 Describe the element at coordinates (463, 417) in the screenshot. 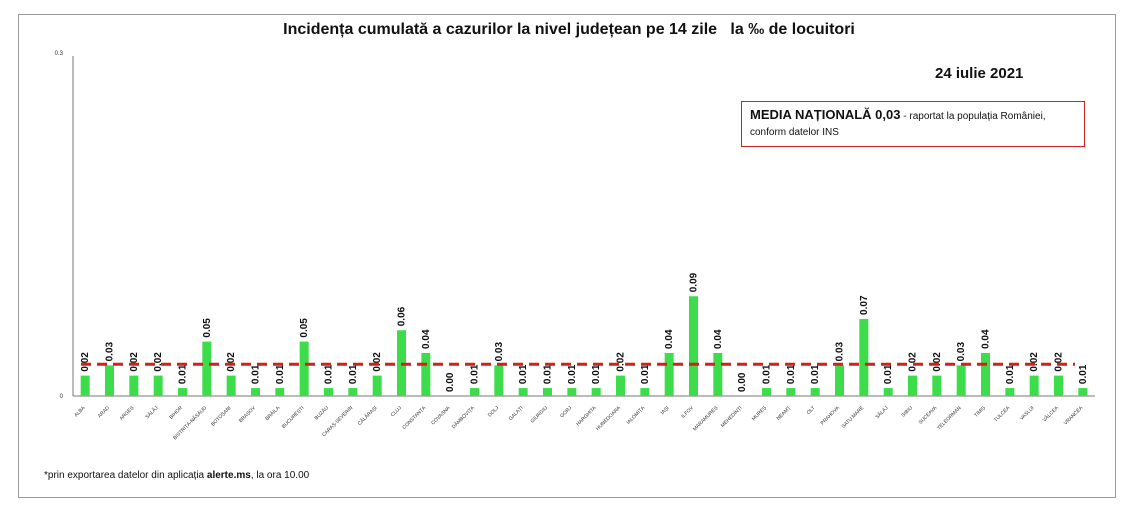

I see `category-label: DÂMBOVIȚA` at that location.